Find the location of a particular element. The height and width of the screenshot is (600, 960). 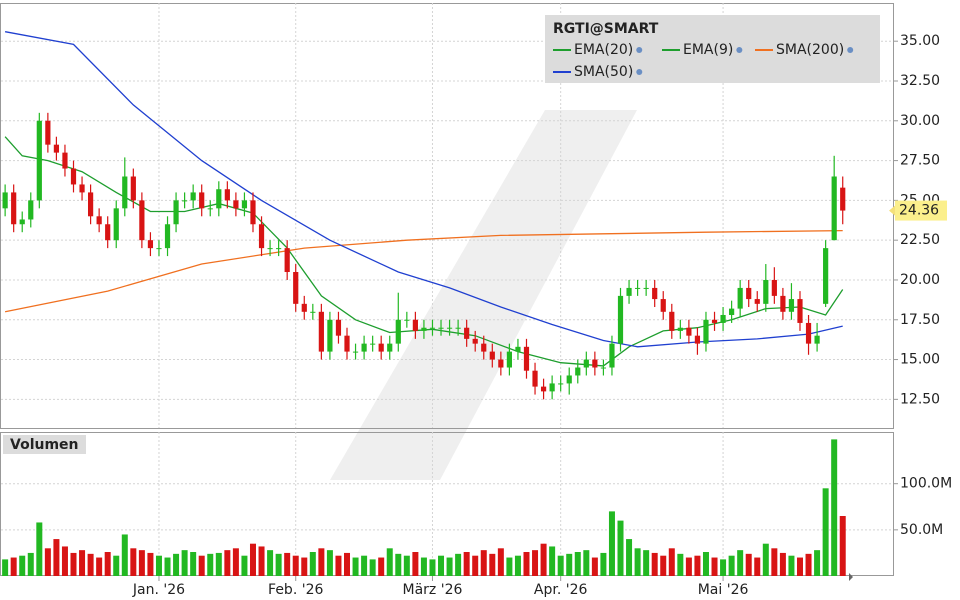

y-tick-label: 35.00 is located at coordinates (920, 41).